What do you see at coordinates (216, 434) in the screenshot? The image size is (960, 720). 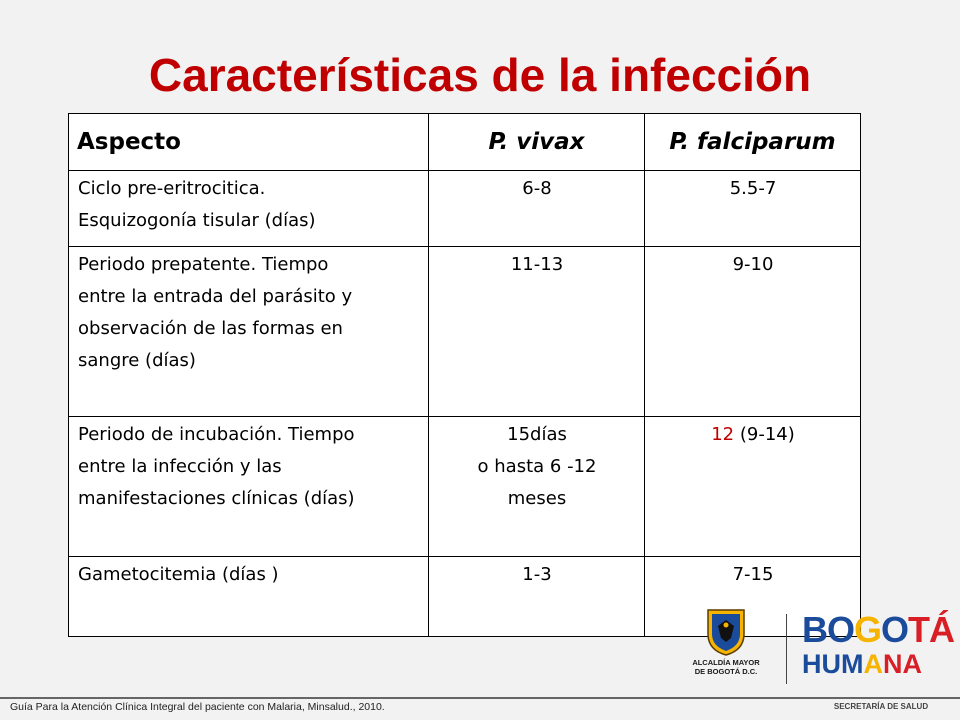 I see `aspect-line: Periodo de incubación. Tiempo` at bounding box center [216, 434].